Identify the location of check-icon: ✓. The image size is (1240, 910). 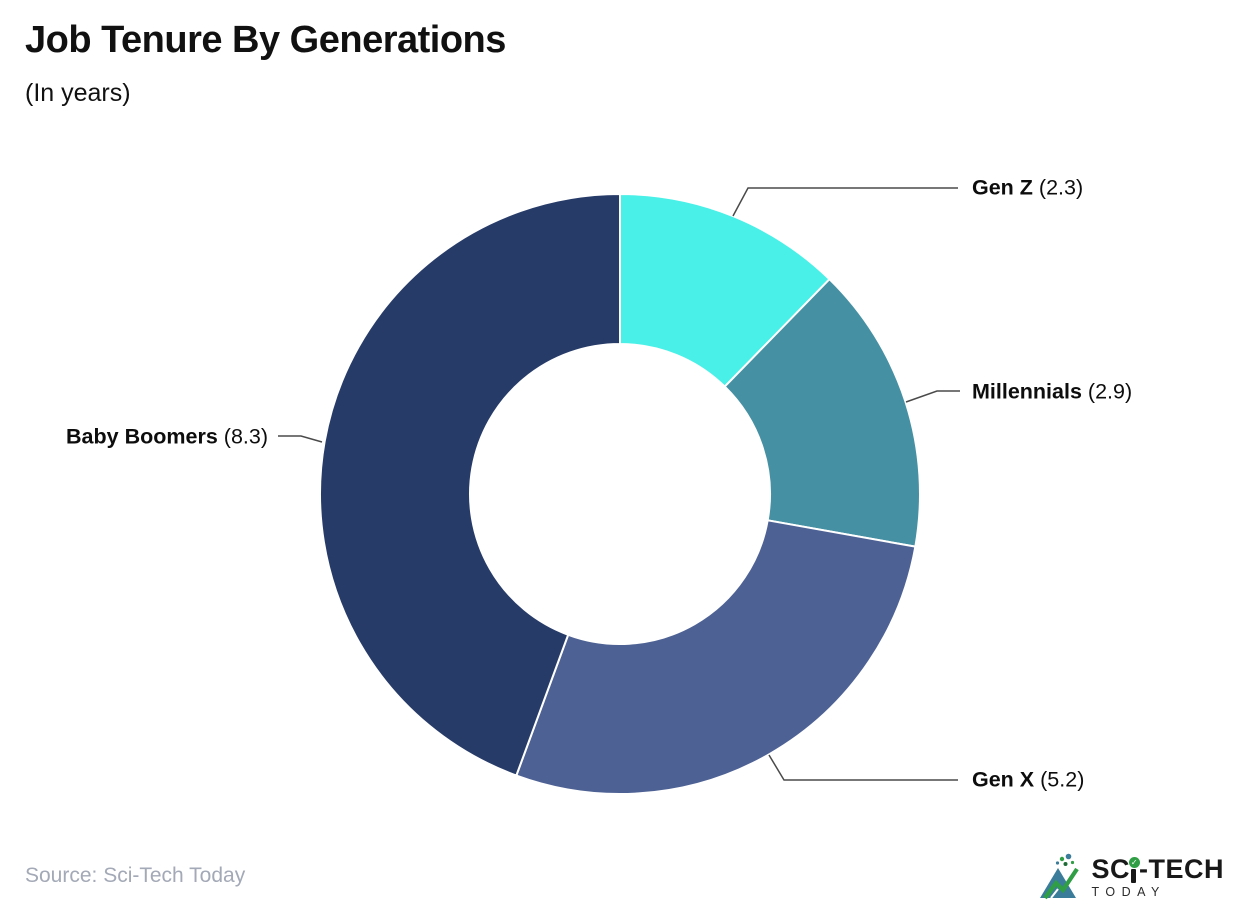
(1134, 862).